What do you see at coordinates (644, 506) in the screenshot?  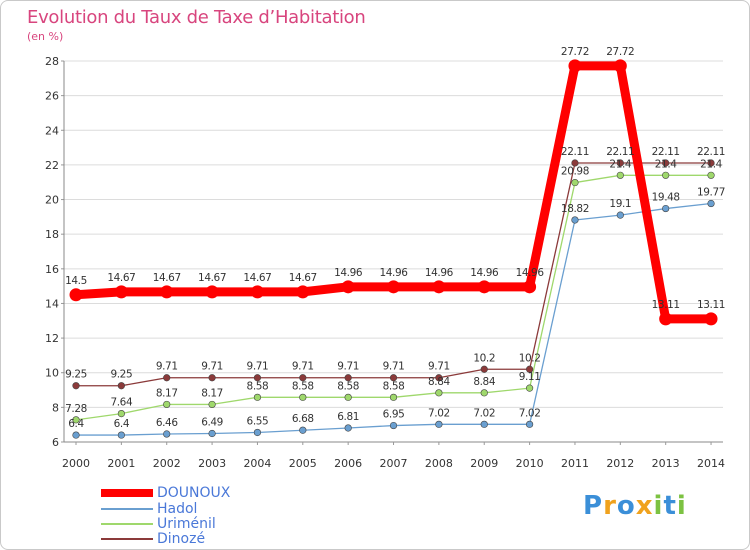 I see `logo-letter: x` at bounding box center [644, 506].